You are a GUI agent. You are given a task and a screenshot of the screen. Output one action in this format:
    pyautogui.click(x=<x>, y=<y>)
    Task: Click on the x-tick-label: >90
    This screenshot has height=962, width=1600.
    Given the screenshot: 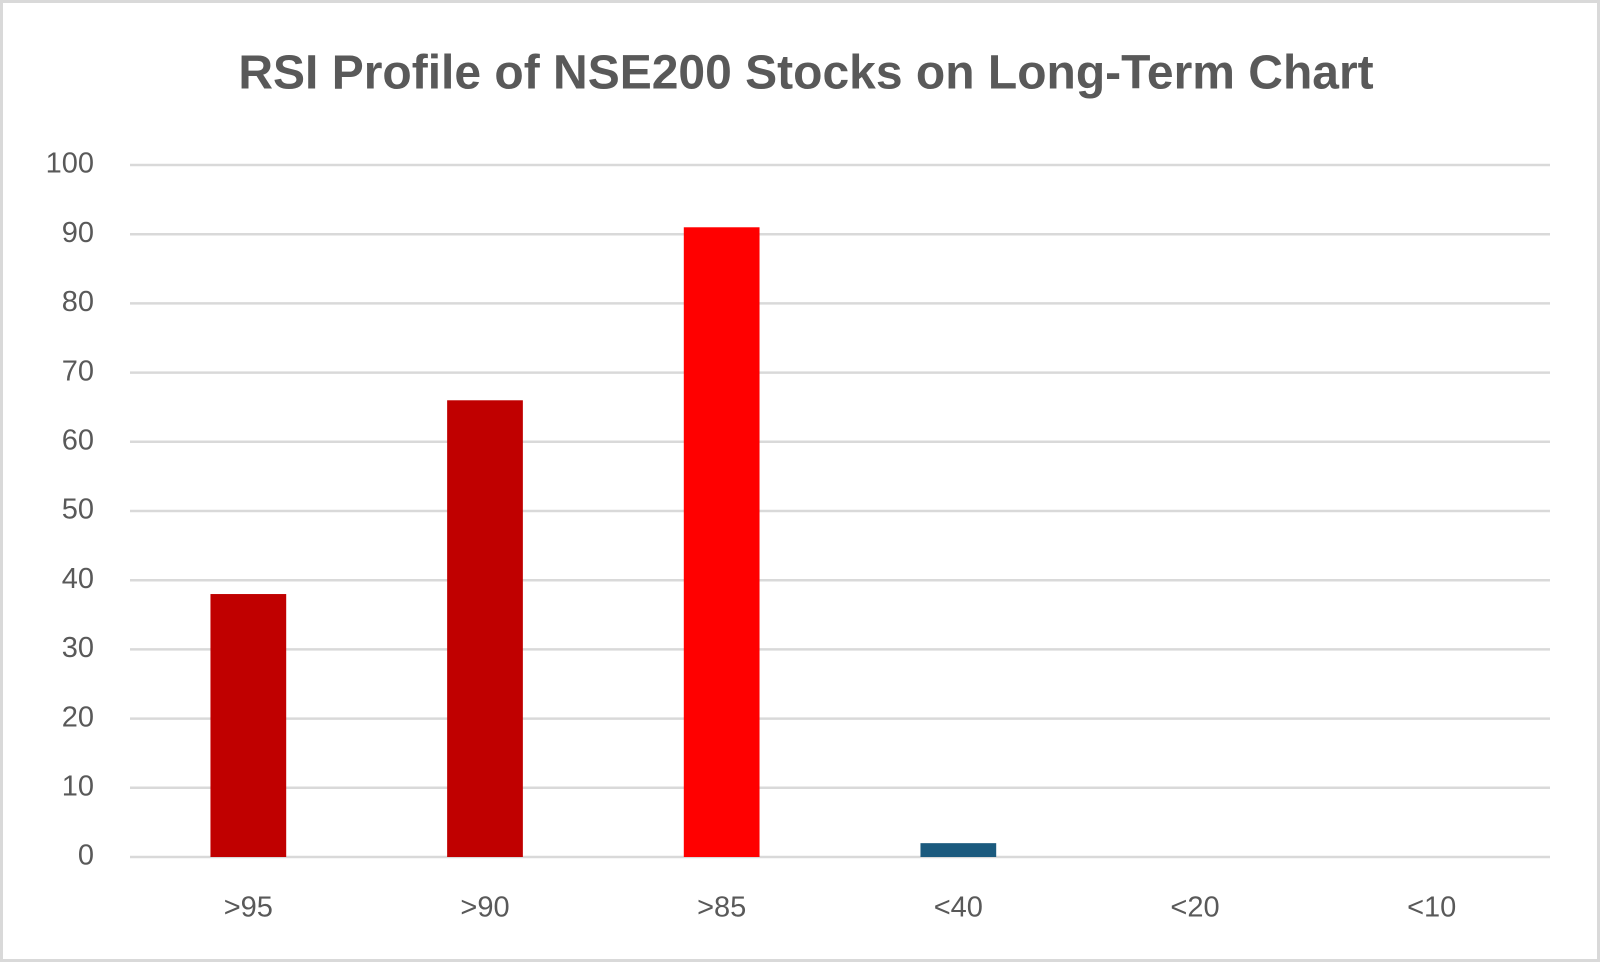 What is the action you would take?
    pyautogui.click(x=484, y=908)
    